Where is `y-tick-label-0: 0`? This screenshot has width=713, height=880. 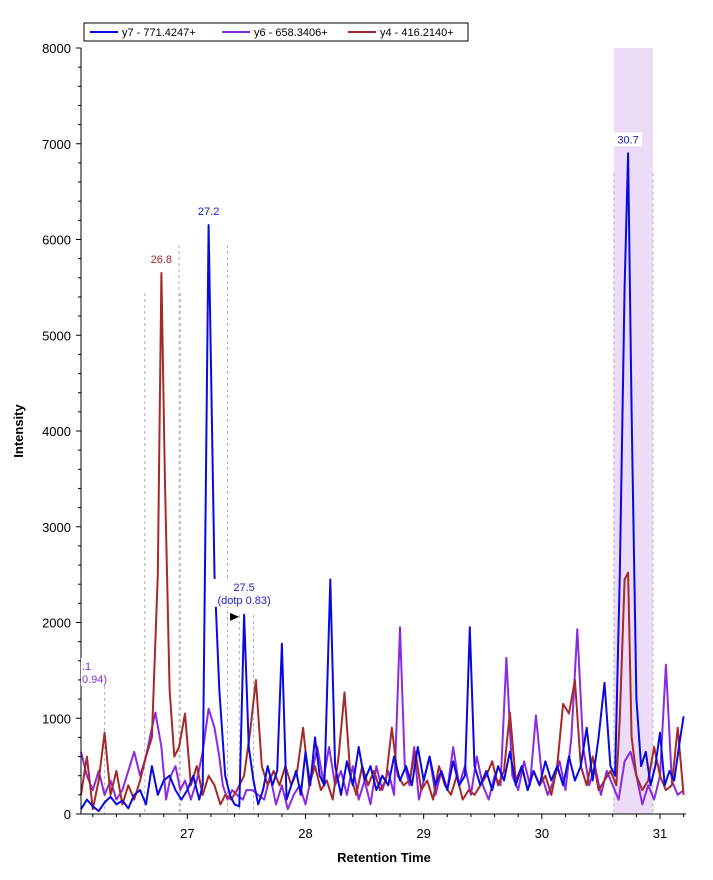
y-tick-label-0: 0 is located at coordinates (67, 814).